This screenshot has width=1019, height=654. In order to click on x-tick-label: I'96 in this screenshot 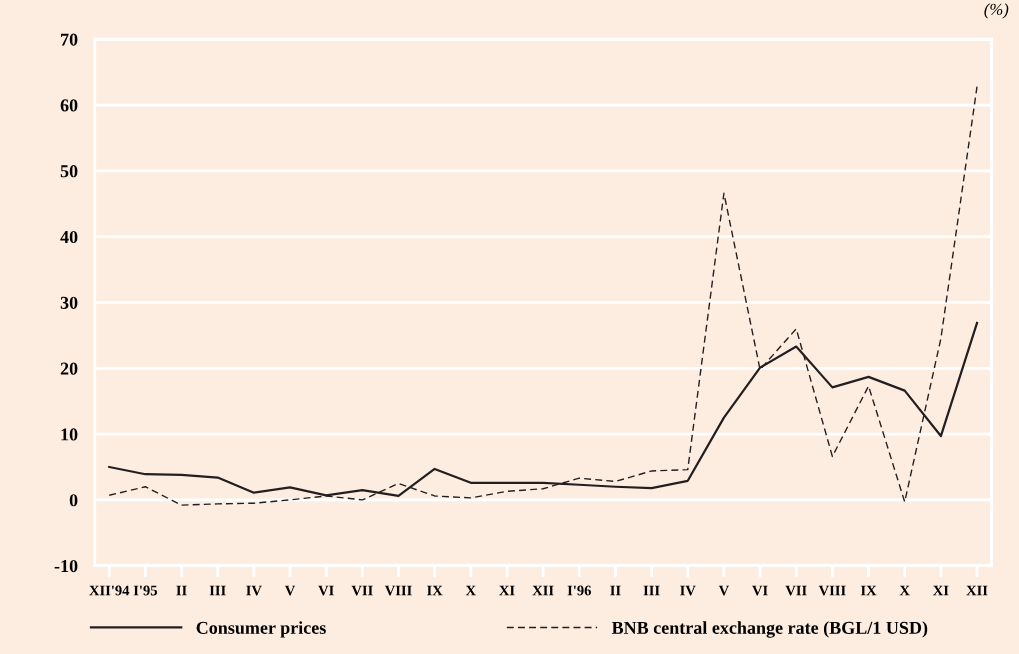, I will do `click(579, 590)`.